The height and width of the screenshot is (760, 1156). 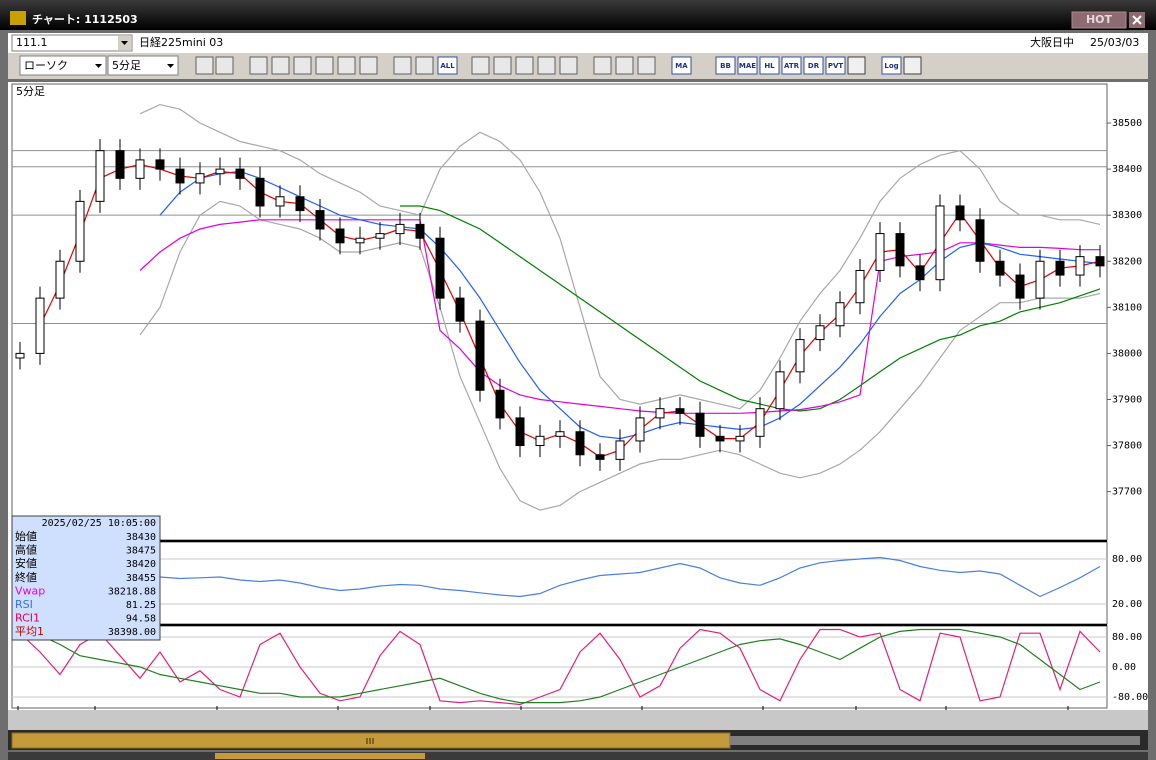 What do you see at coordinates (1099, 20) in the screenshot?
I see `hot-button` at bounding box center [1099, 20].